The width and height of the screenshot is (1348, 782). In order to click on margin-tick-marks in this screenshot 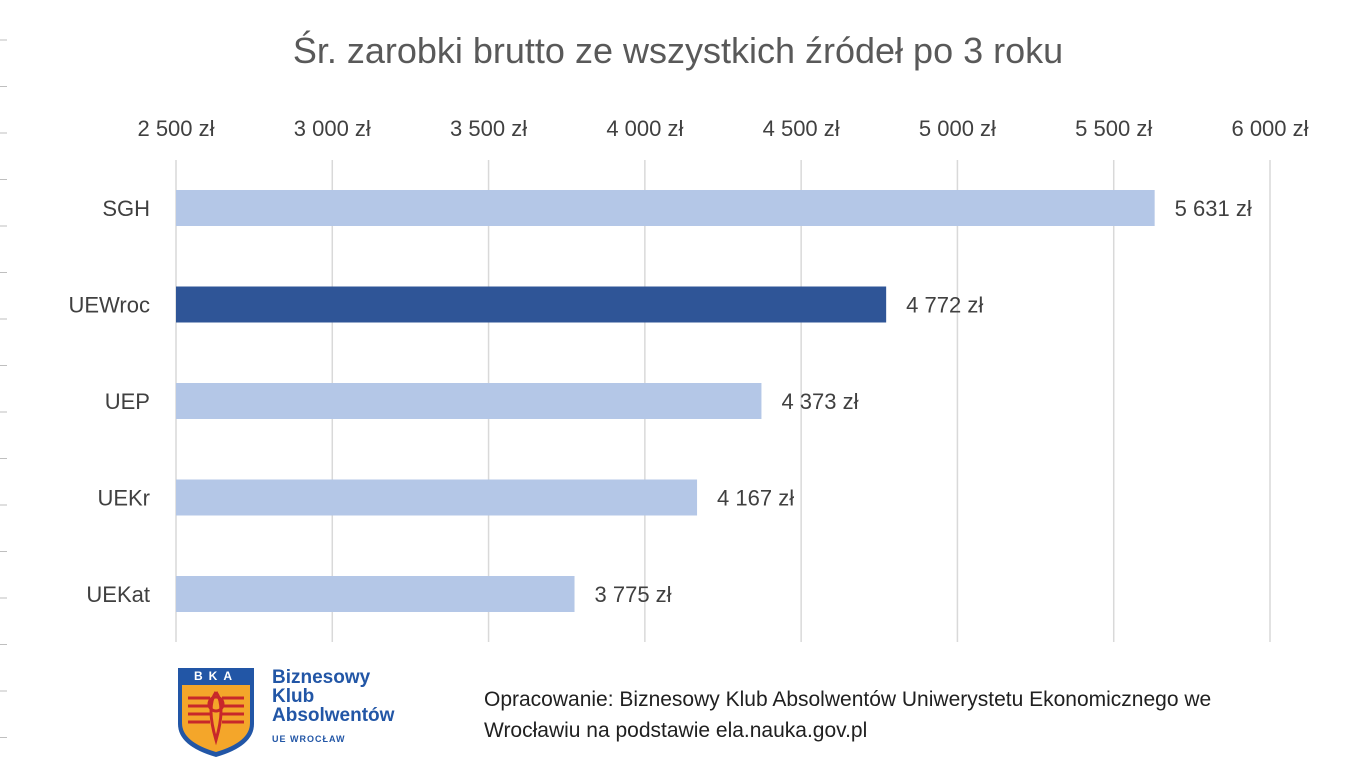, I will do `click(3, 388)`.